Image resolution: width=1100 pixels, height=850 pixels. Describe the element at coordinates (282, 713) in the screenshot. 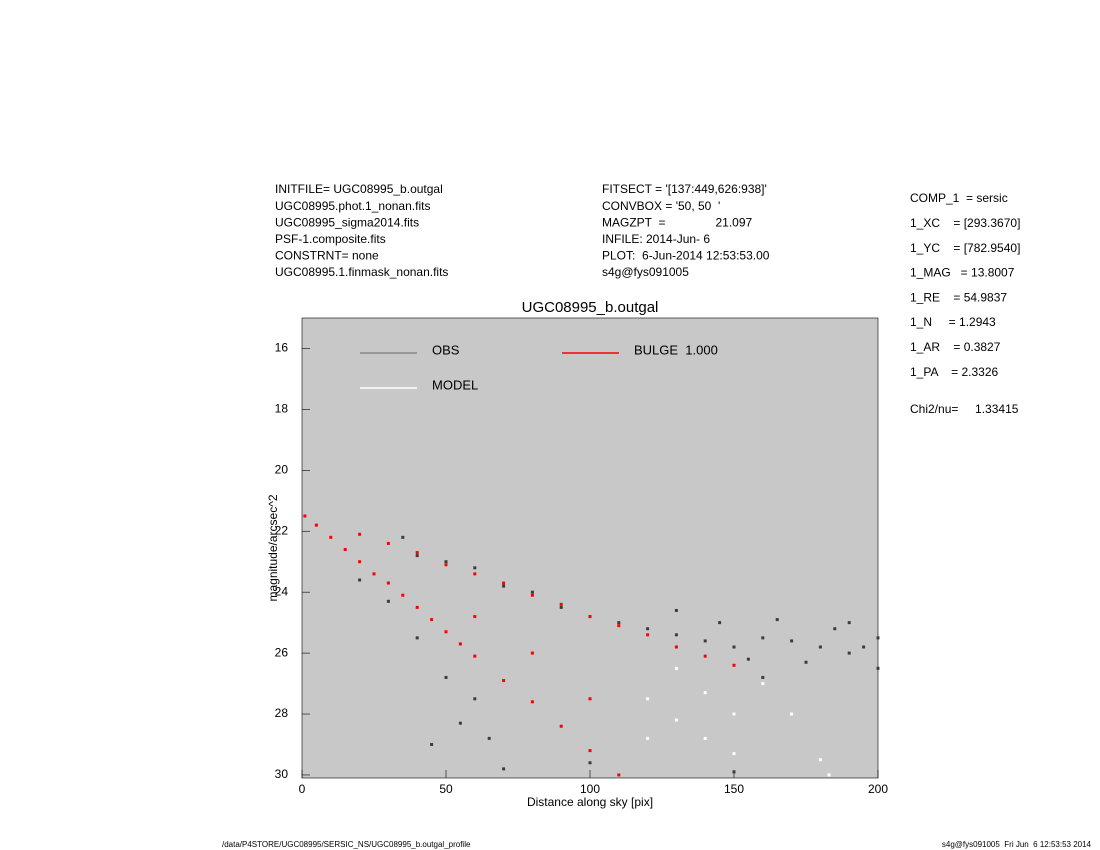

I see `y-tick-label: 28` at that location.